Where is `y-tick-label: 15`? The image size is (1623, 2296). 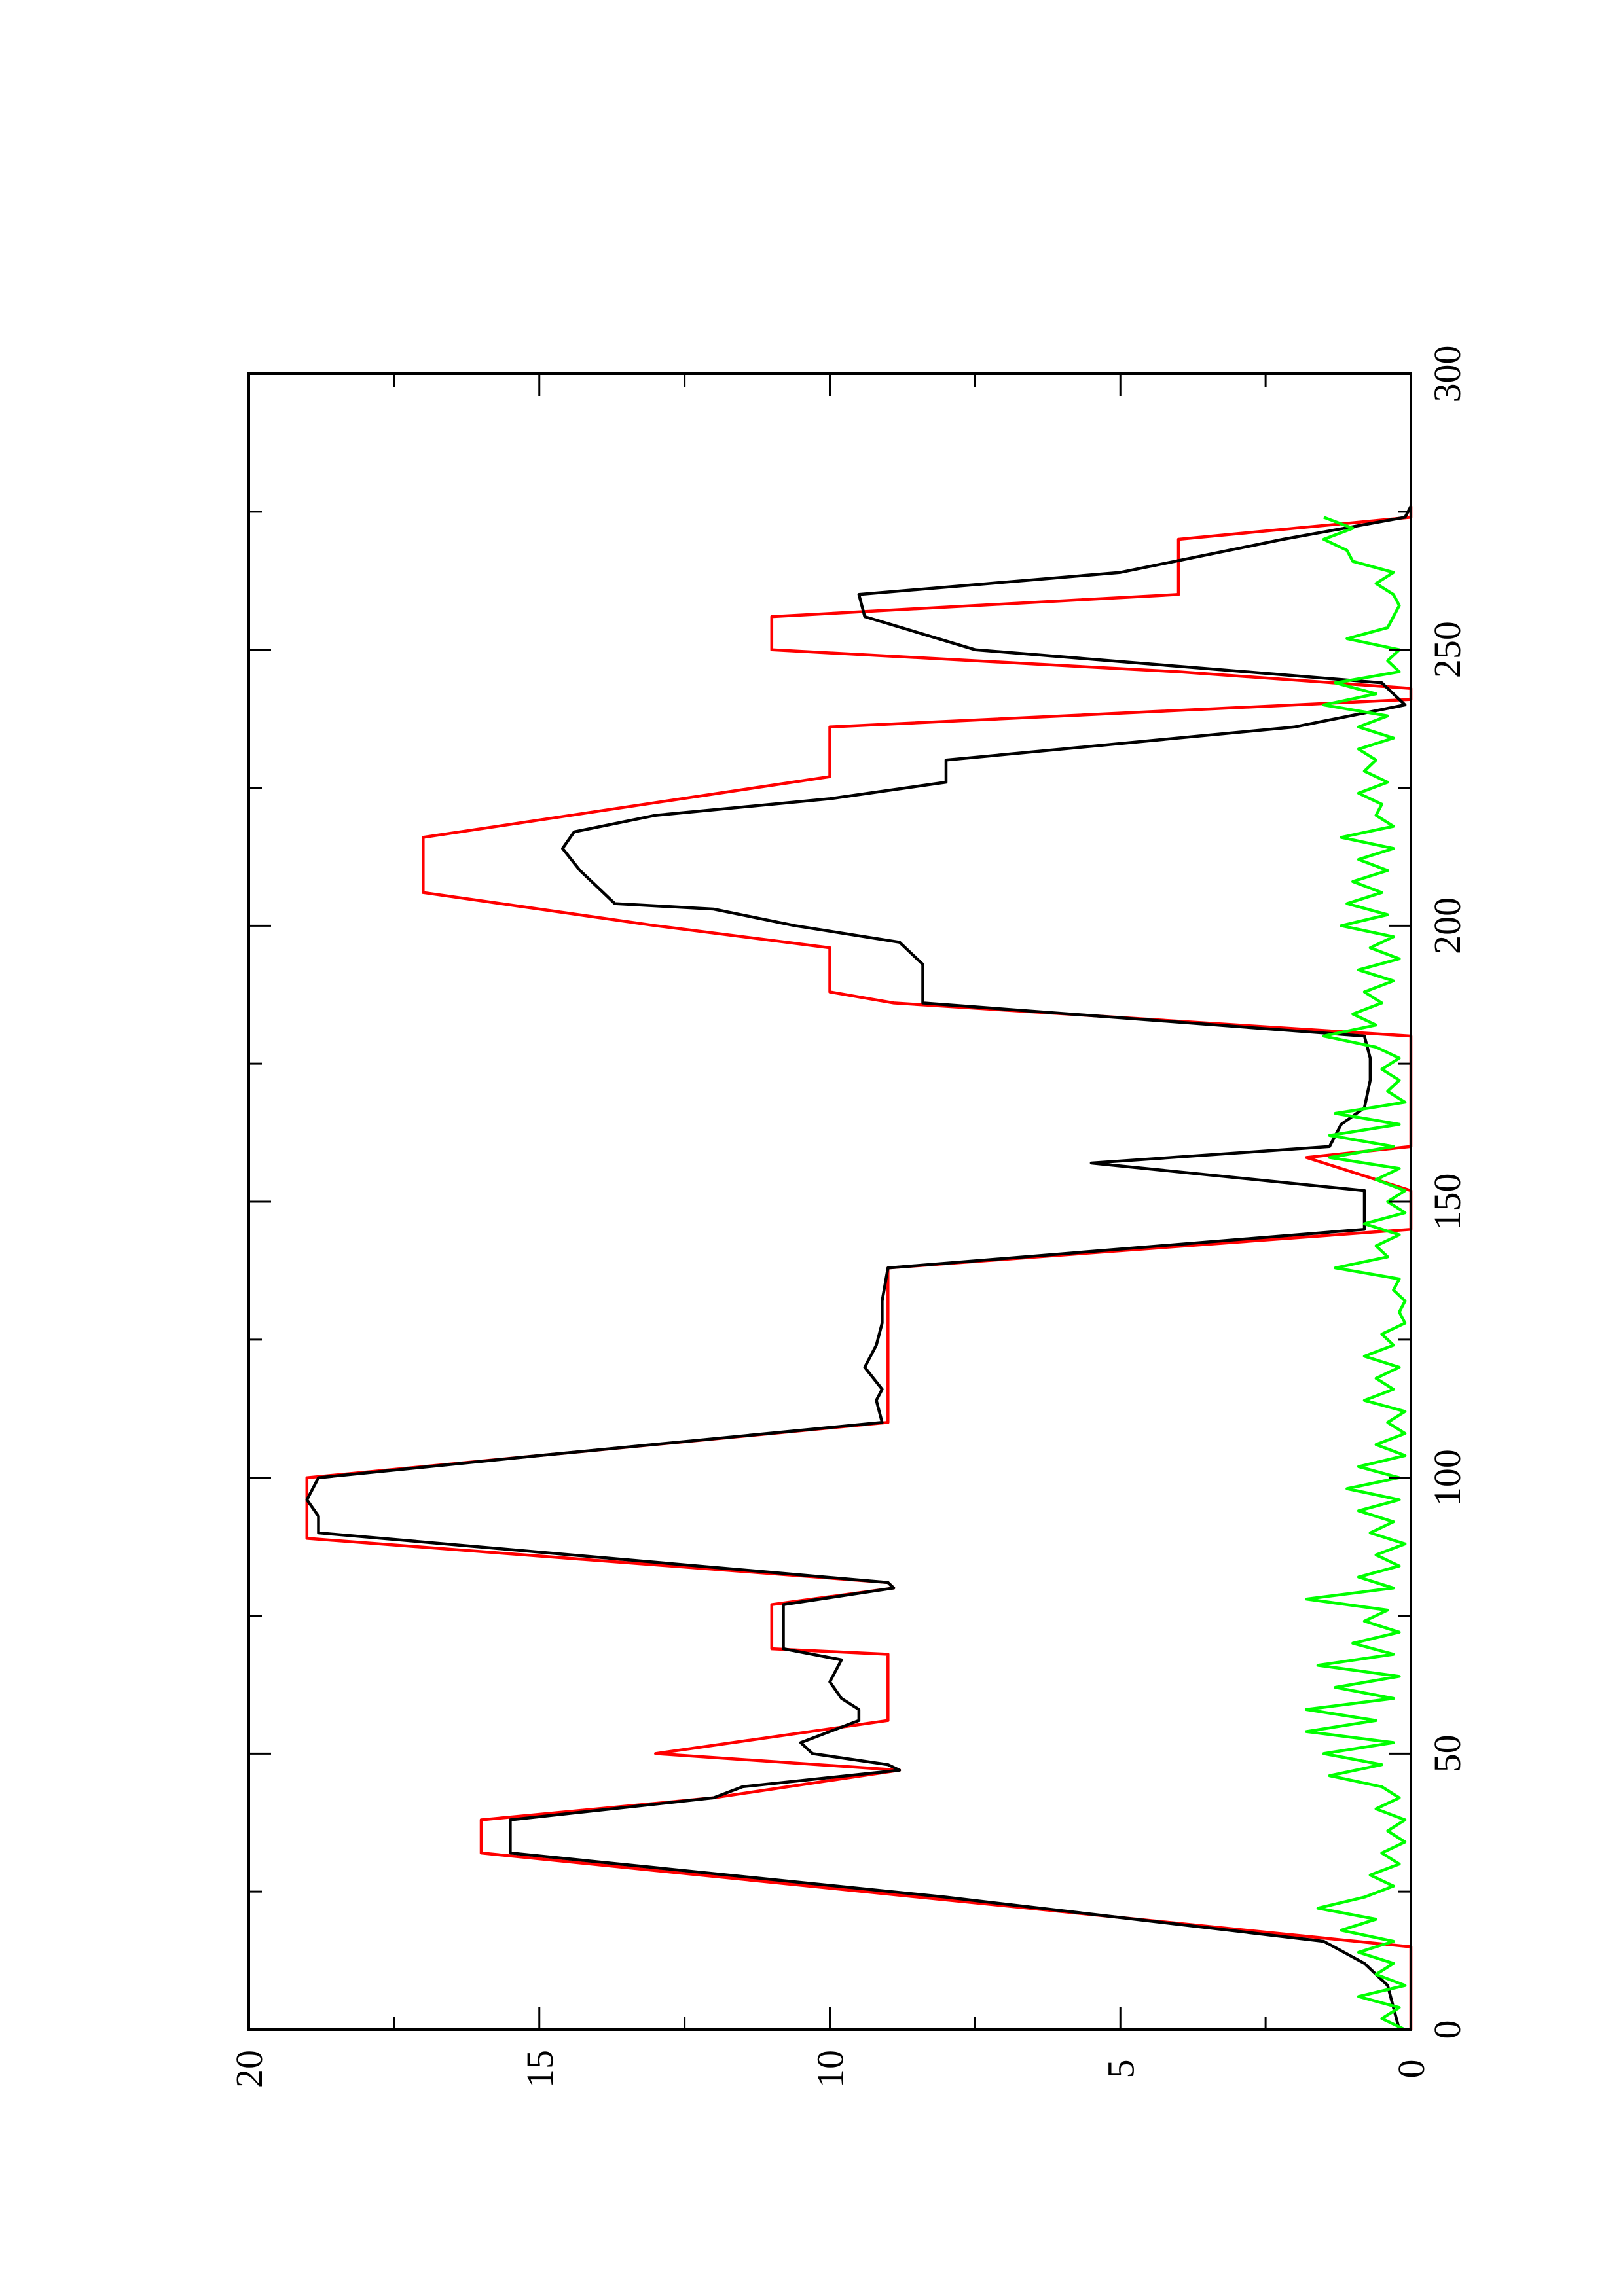 y-tick-label: 15 is located at coordinates (540, 2069).